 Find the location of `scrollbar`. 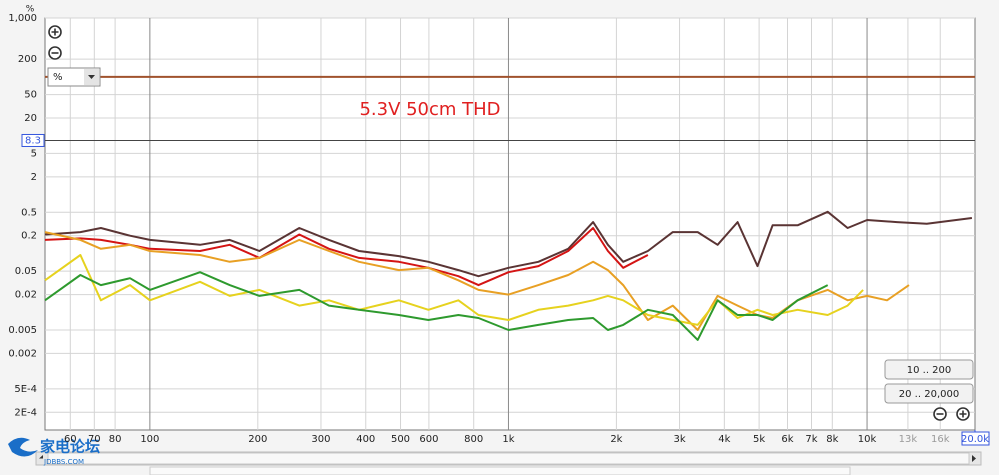

scrollbar is located at coordinates (508, 458).